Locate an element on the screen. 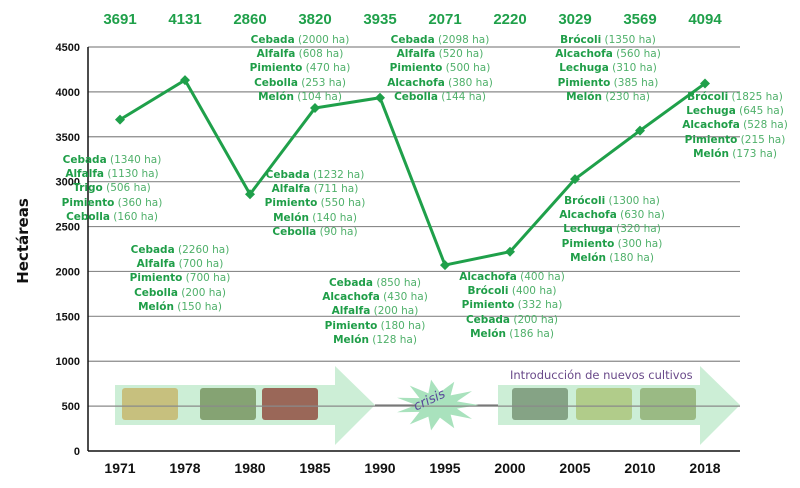 The width and height of the screenshot is (800, 488). crop-entry: Brócoli (1825 ha) is located at coordinates (735, 97).